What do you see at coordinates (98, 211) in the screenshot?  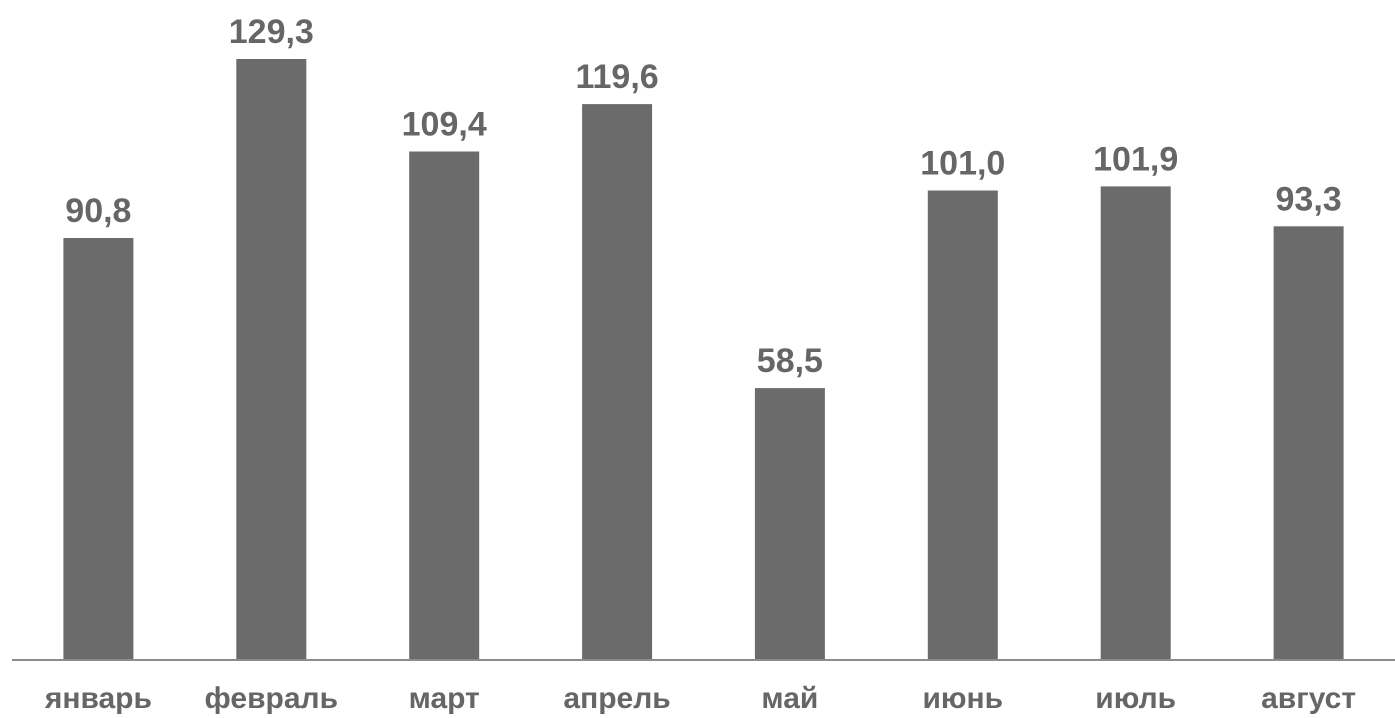 I see `value-label-0: 90,8` at bounding box center [98, 211].